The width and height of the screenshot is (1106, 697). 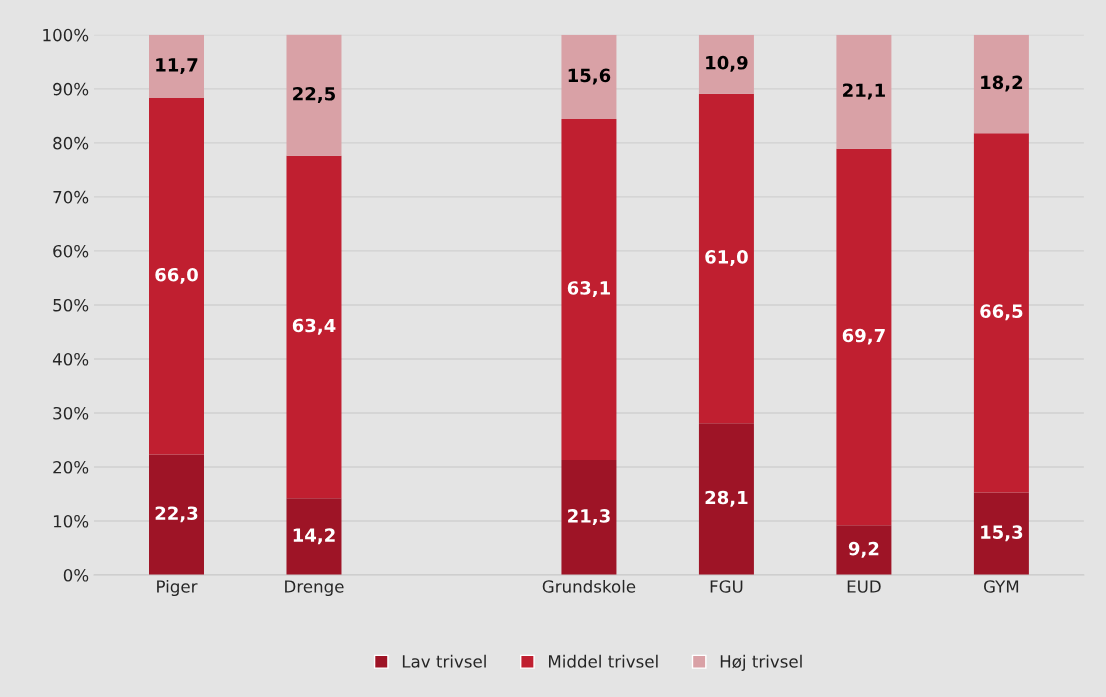 I want to click on data-label: 66,0, so click(x=176, y=275).